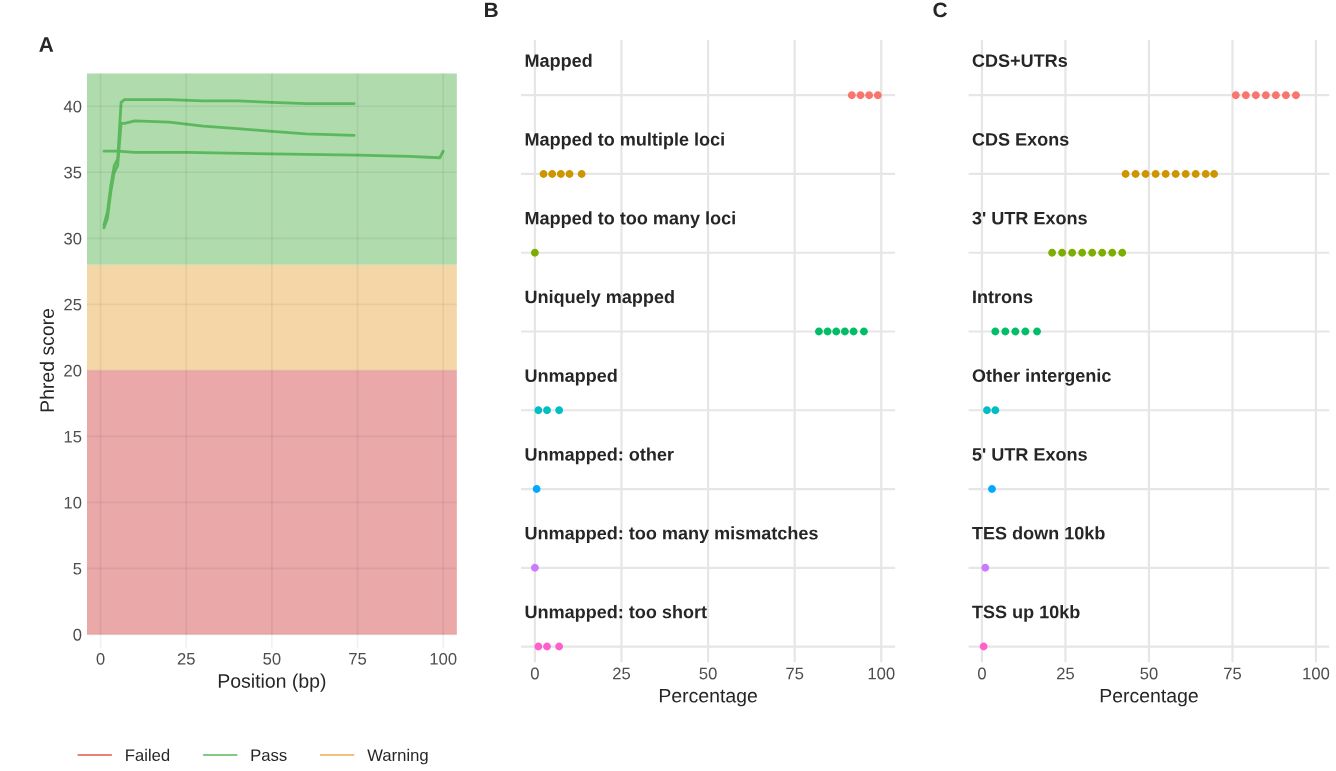  Describe the element at coordinates (671, 535) in the screenshot. I see `category-label: Unmapped: too many mismatches` at that location.